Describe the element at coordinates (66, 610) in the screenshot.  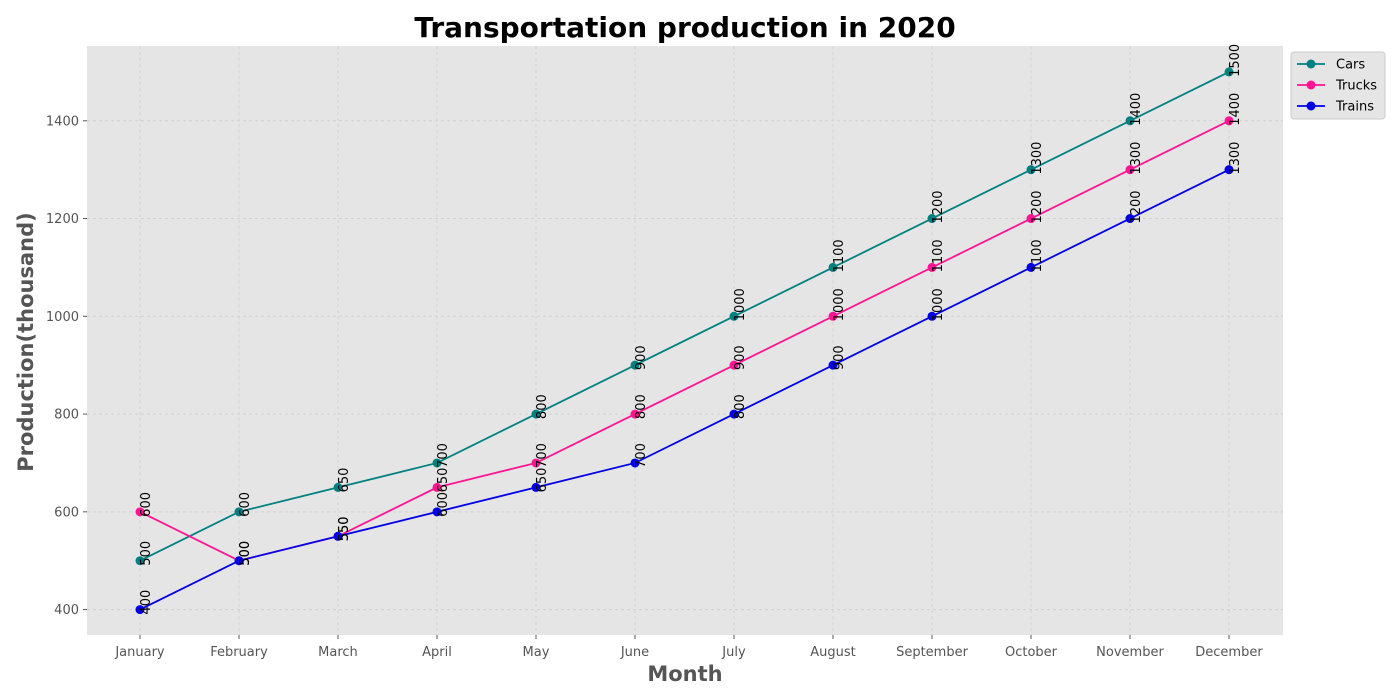
I see `y-tick-label: 400` at that location.